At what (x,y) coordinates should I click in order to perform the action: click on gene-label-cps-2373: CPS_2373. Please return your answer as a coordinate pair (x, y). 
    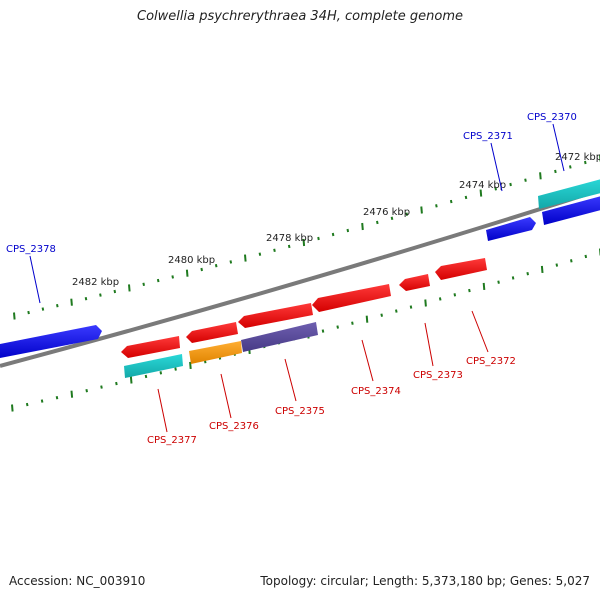
    Looking at the image, I should click on (438, 375).